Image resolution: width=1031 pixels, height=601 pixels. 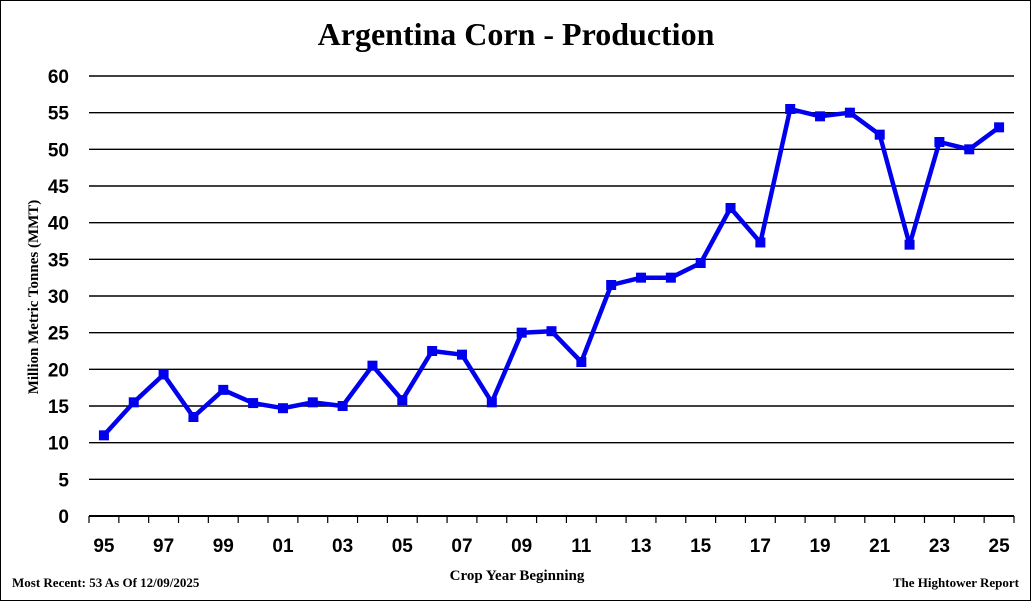 What do you see at coordinates (461, 546) in the screenshot?
I see `x-tick-label: 07` at bounding box center [461, 546].